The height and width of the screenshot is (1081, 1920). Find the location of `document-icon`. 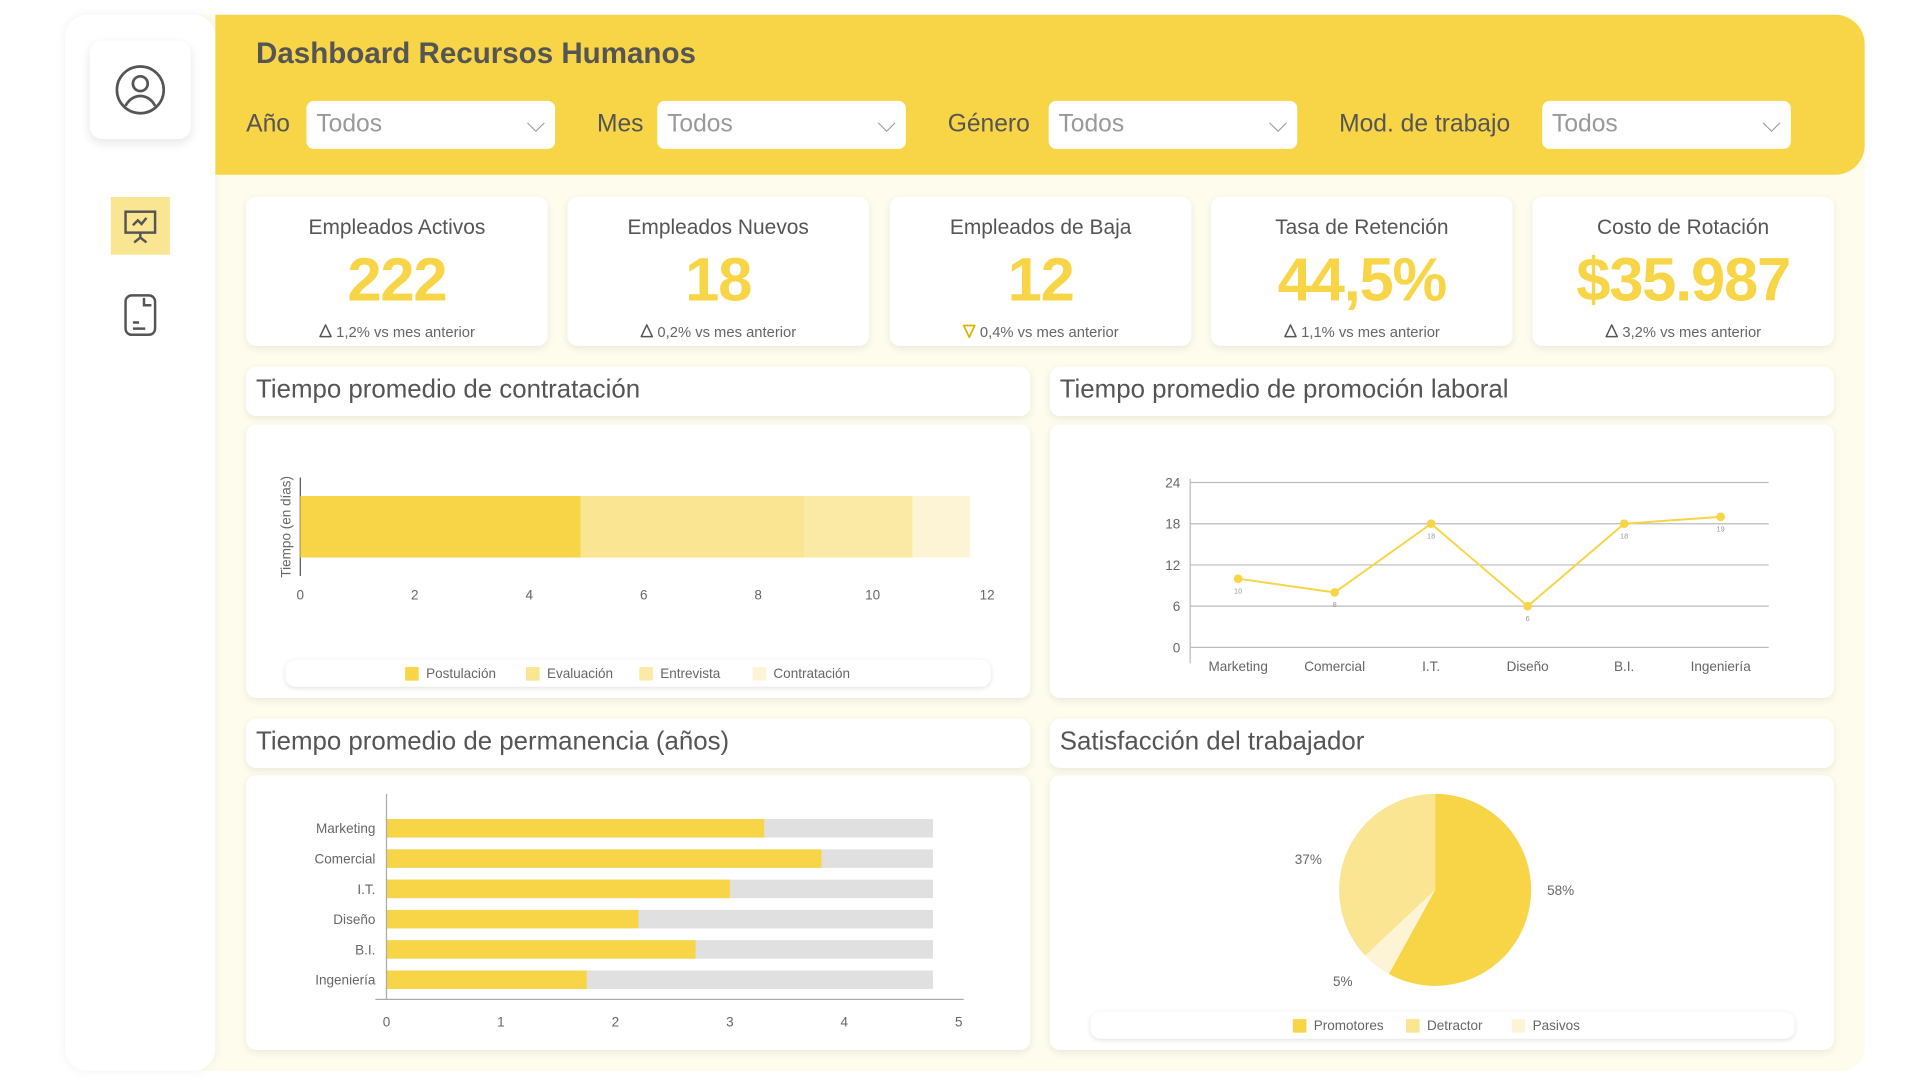

document-icon is located at coordinates (140, 314).